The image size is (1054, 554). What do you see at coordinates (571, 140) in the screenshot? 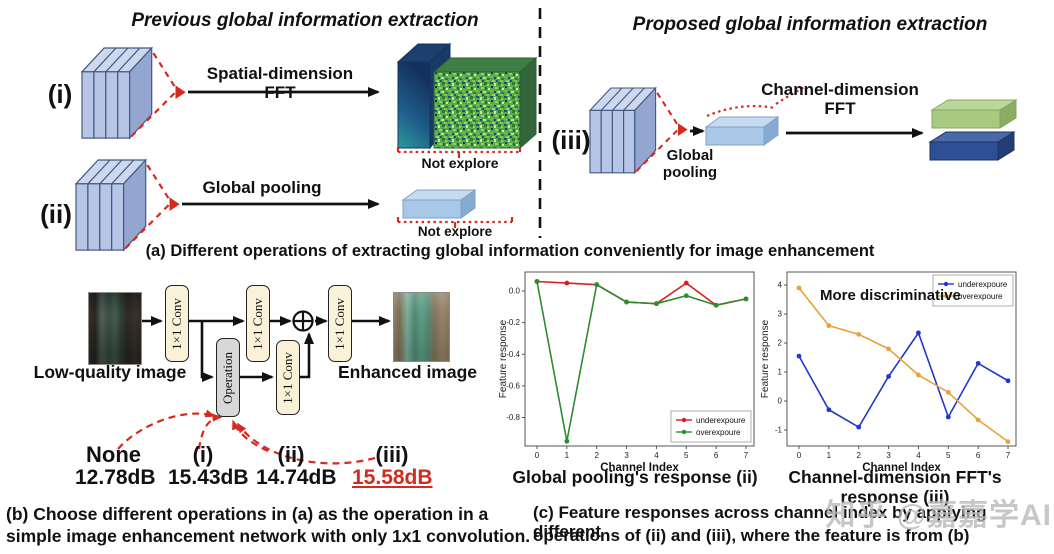
I see `row-iii-label: (iii)` at bounding box center [571, 140].